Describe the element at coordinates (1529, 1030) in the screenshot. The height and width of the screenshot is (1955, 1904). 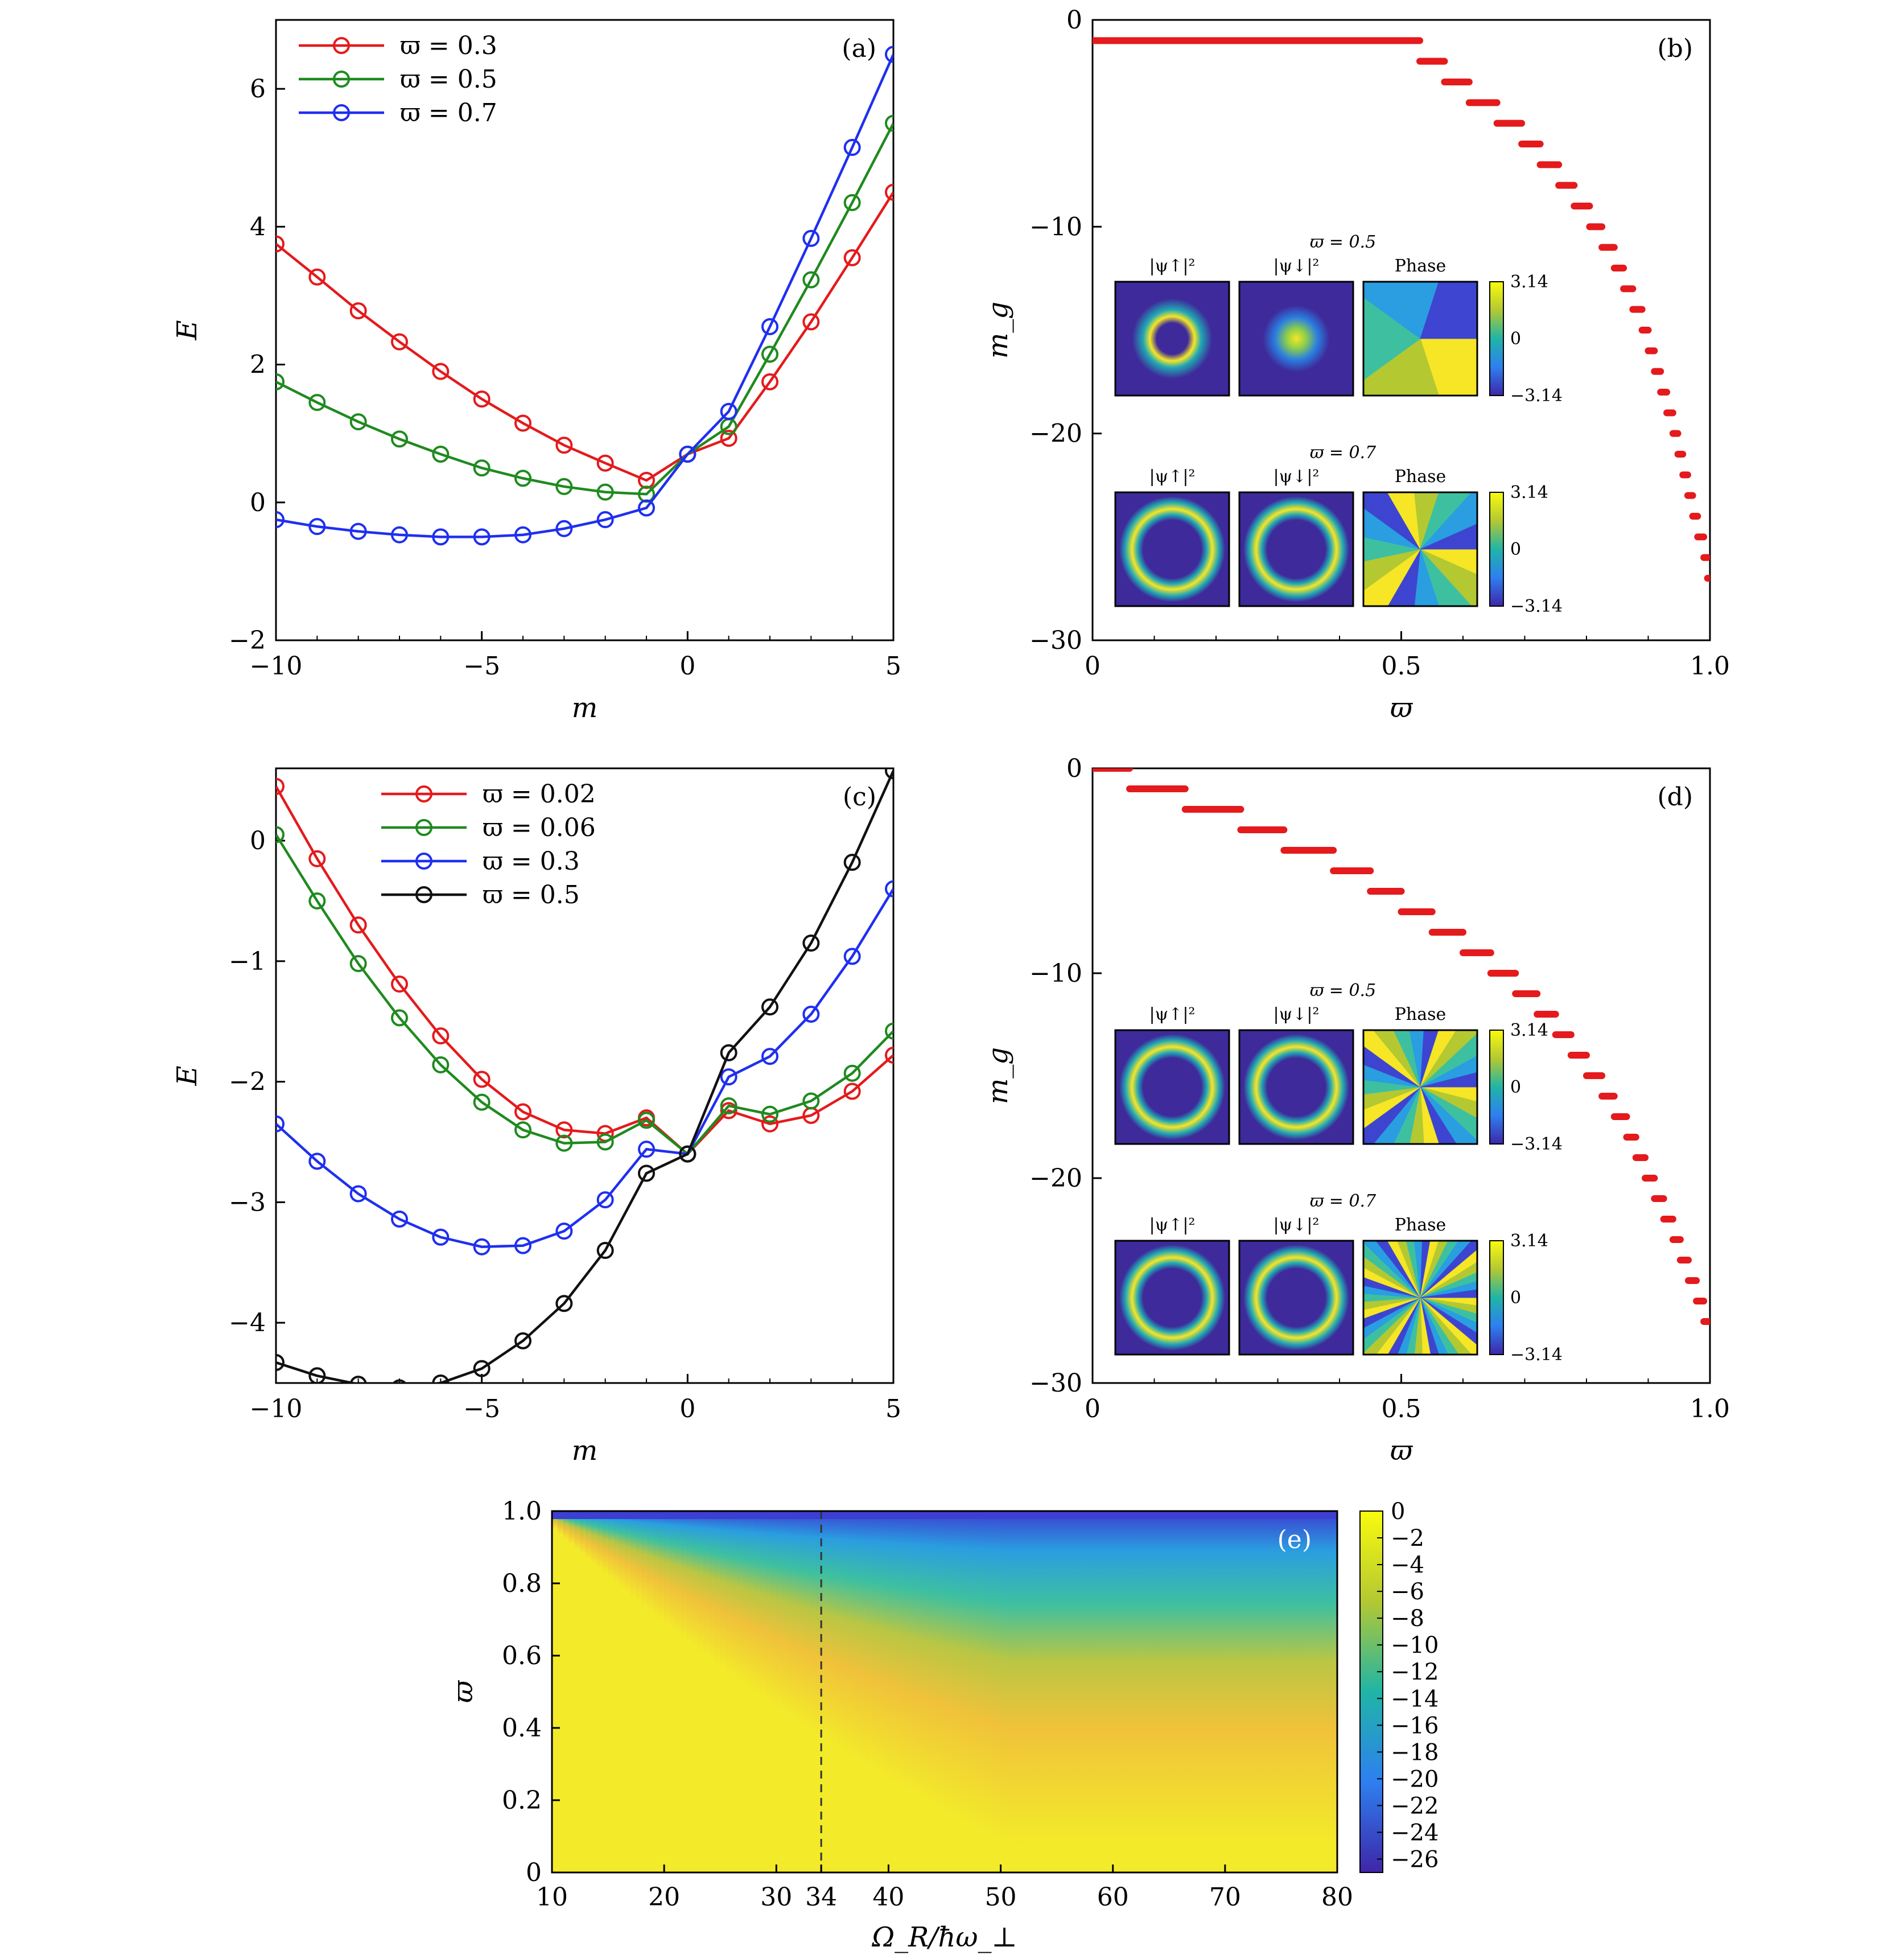
I see `panel-d-inset-0-inset-cbar-top: 3.14` at that location.